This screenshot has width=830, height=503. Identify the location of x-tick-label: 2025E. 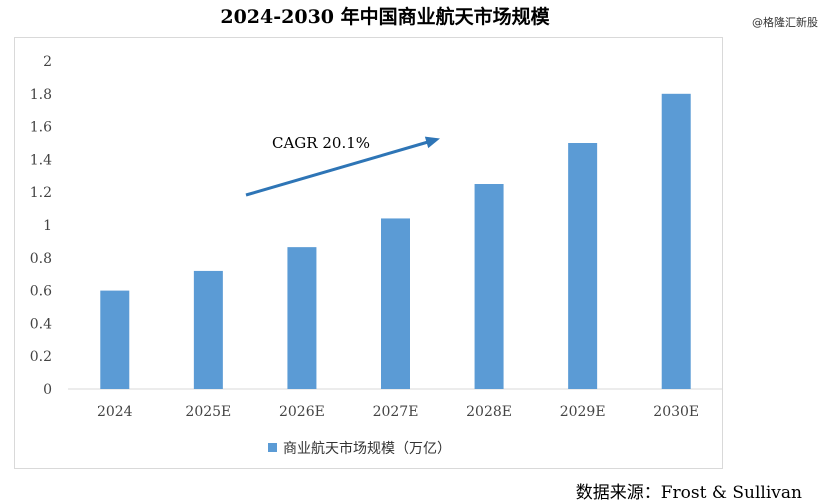
(208, 412).